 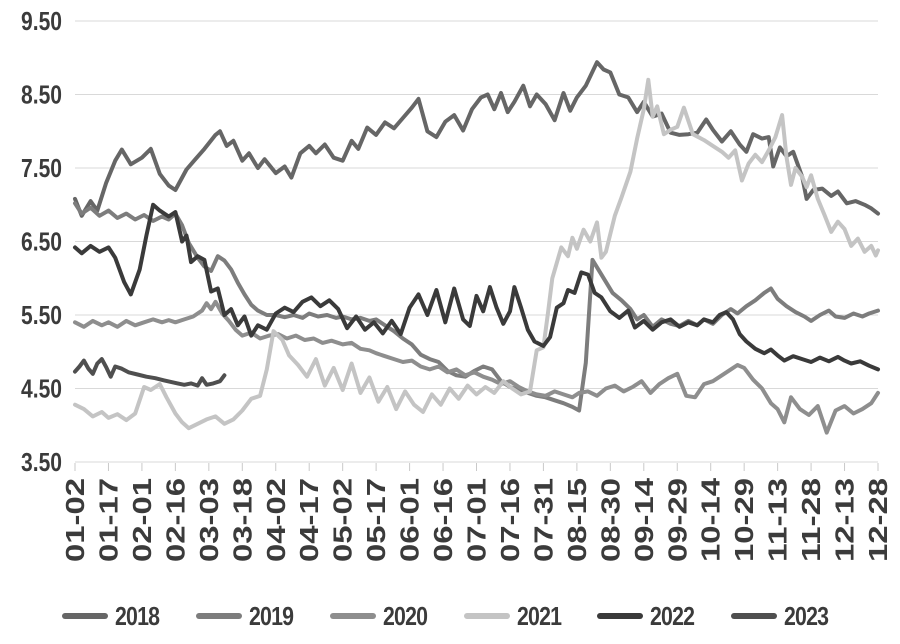 I want to click on legend-item-2022: 2022, so click(x=650, y=616).